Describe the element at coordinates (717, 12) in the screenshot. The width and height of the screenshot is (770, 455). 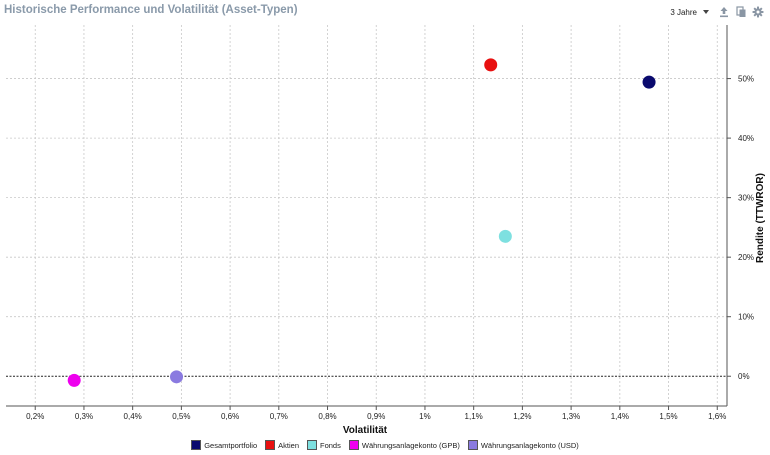
I see `chart-toolbar: 3 Jahre` at that location.